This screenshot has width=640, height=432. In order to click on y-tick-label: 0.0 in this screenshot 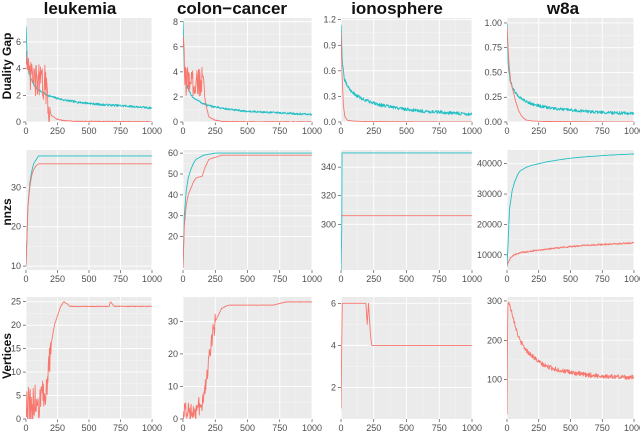, I will do `click(329, 122)`.